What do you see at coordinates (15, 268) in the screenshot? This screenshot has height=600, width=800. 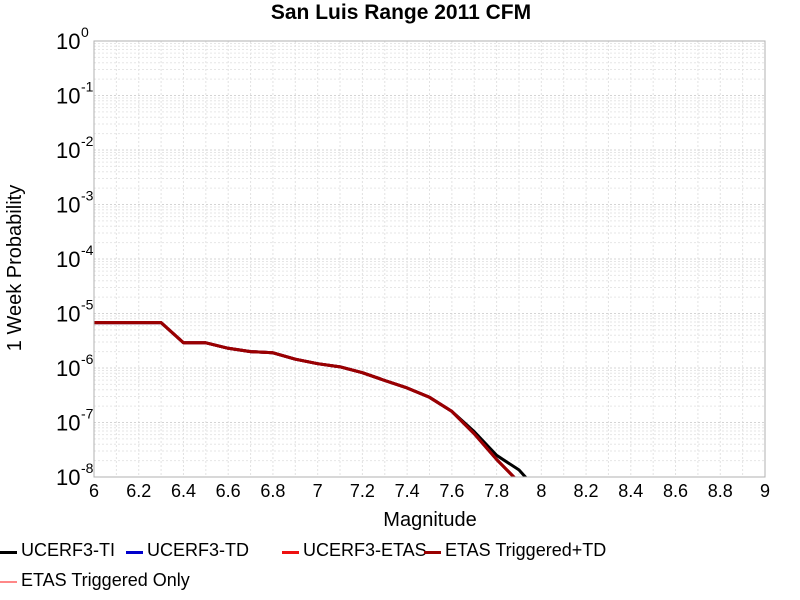 I see `y-axis-label: 1 Week Probability` at bounding box center [15, 268].